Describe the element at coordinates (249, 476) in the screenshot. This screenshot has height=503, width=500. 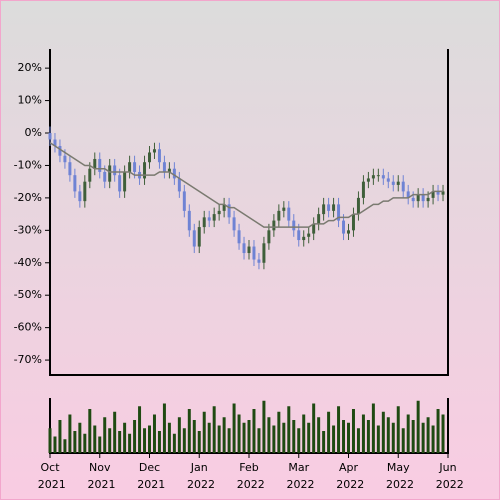
I see `x-tick-label: Feb 2022` at that location.